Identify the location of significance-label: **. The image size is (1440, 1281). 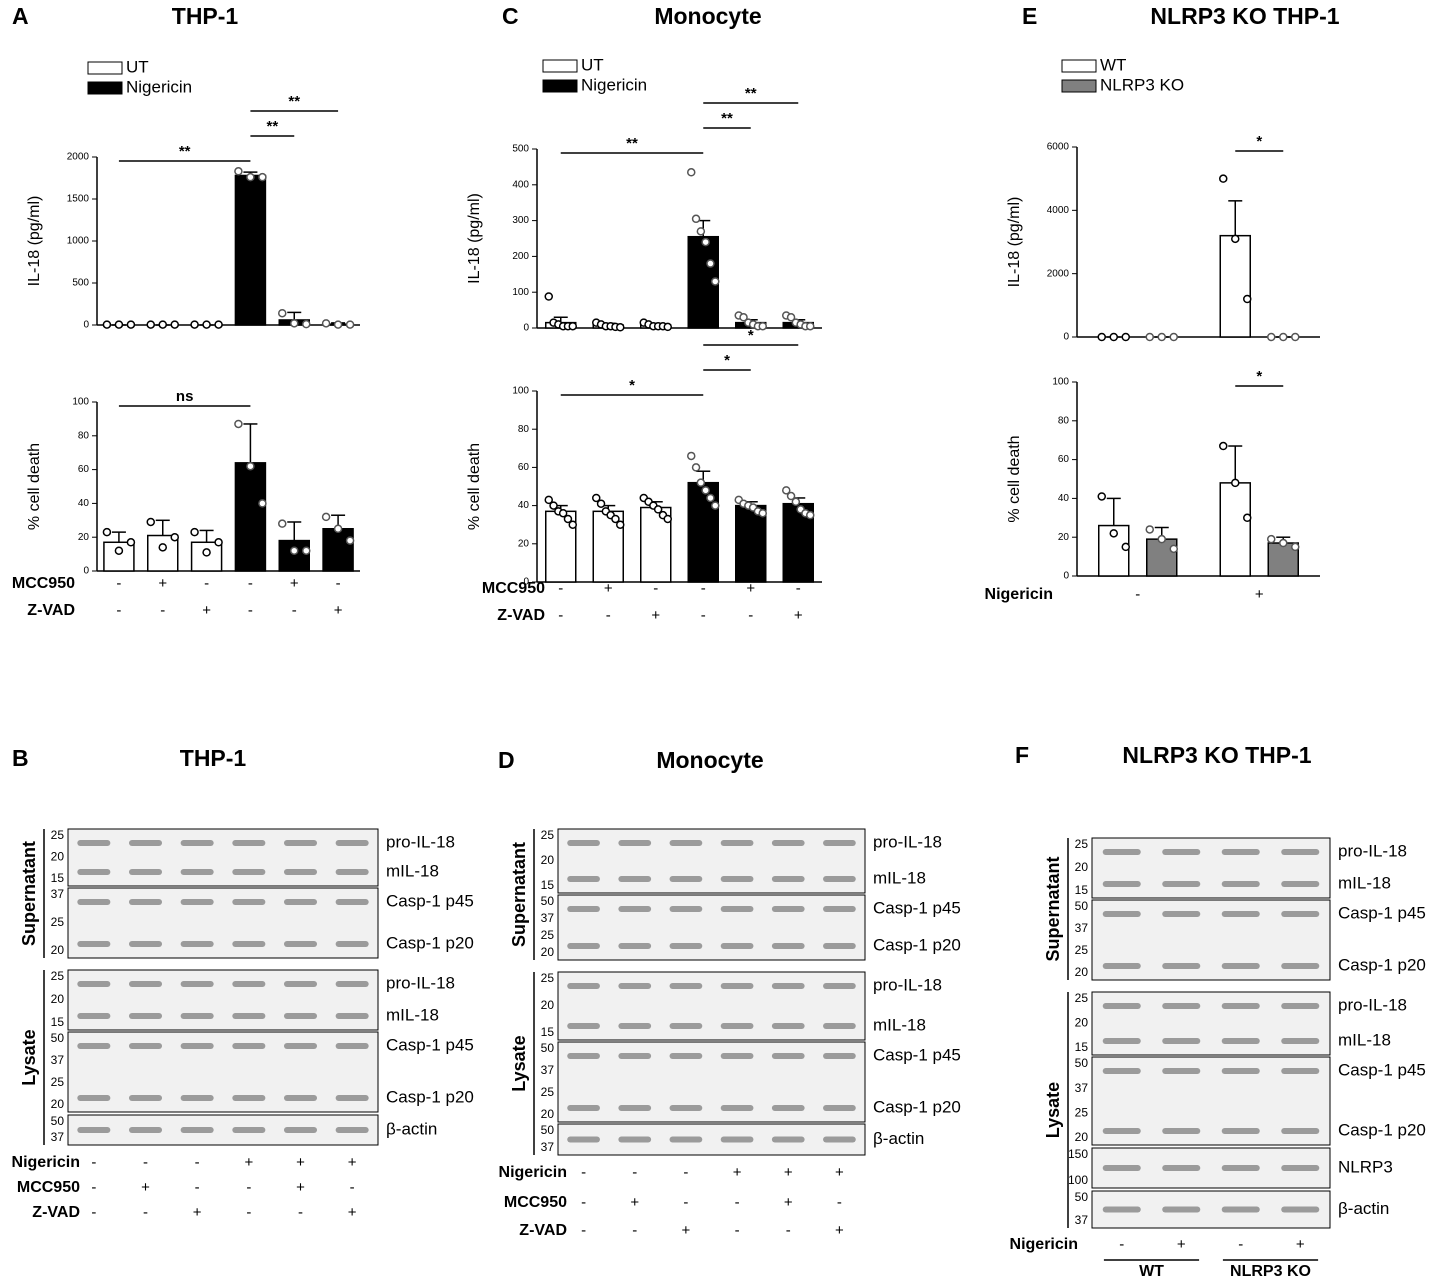
(185, 151).